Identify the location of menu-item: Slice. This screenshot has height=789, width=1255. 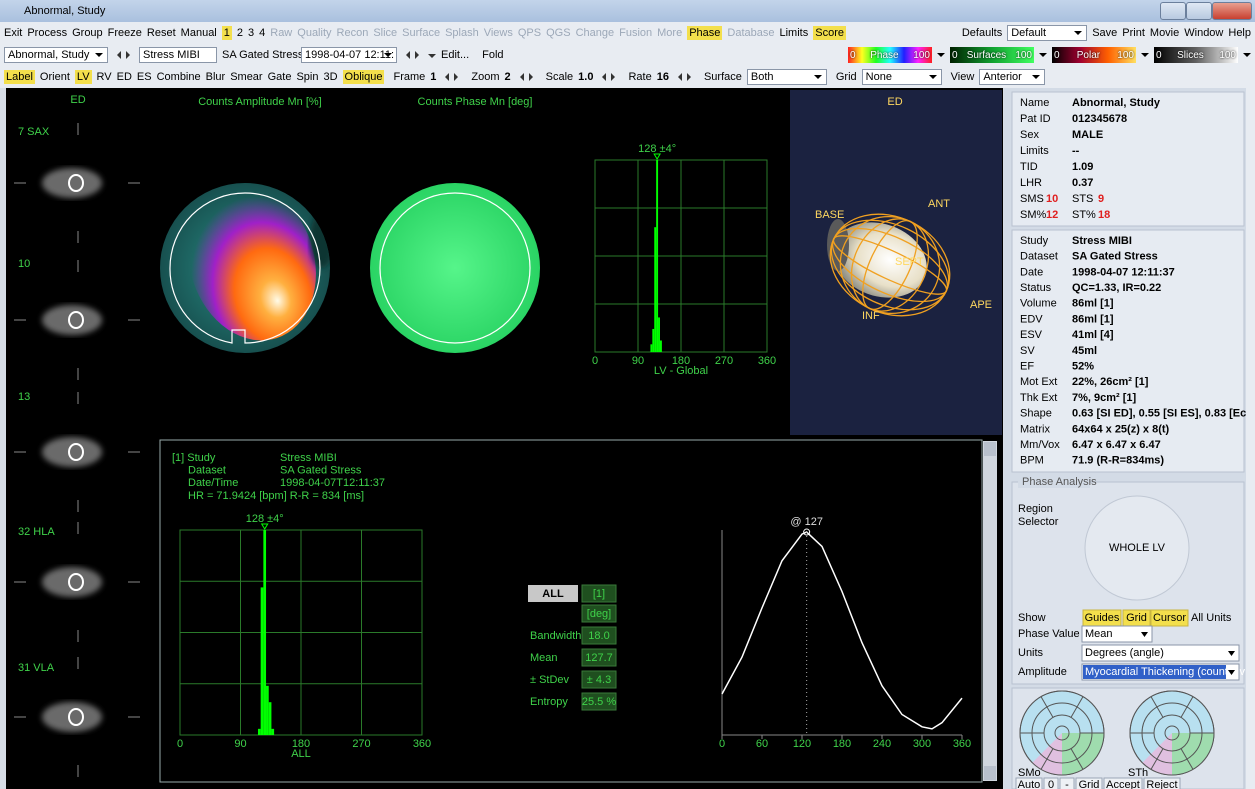
(385, 33).